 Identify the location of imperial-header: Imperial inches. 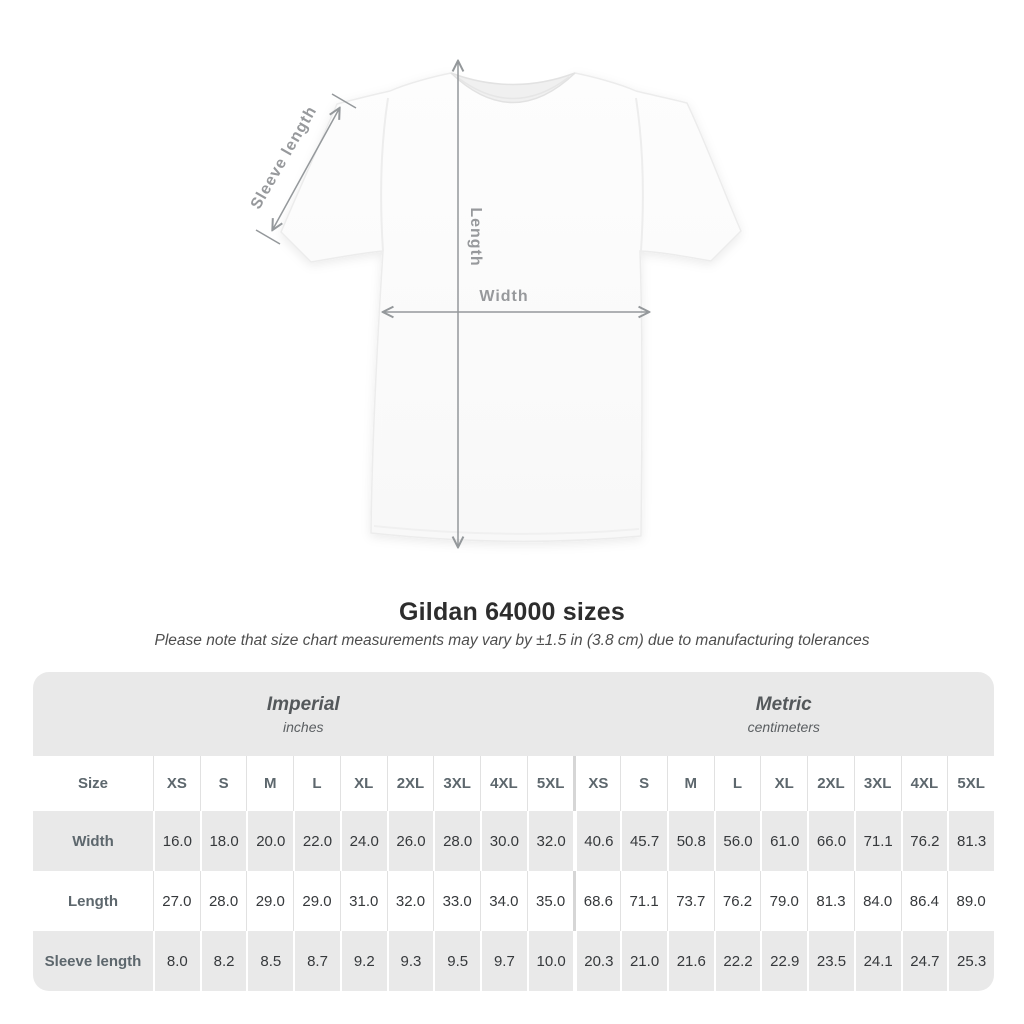
(303, 714).